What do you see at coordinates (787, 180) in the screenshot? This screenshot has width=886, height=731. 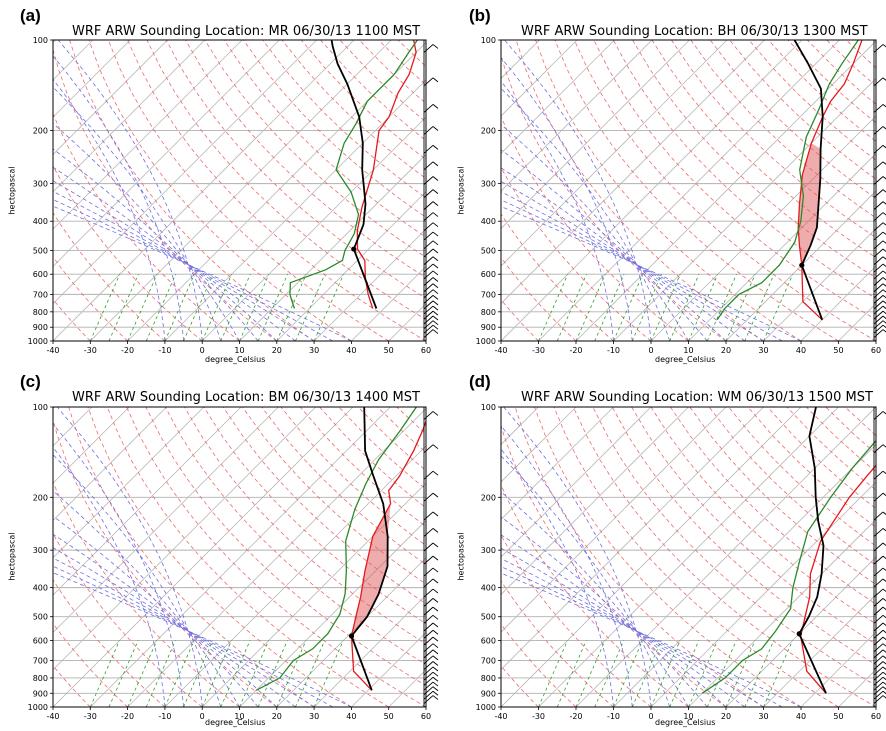 I see `dewpoint-profile-line` at bounding box center [787, 180].